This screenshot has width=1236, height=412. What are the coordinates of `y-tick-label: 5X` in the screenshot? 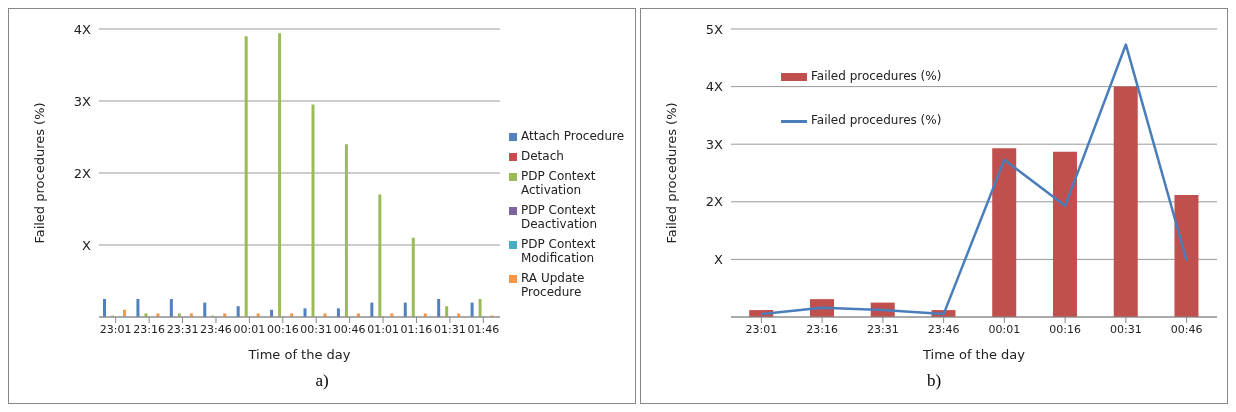 It's located at (714, 29).